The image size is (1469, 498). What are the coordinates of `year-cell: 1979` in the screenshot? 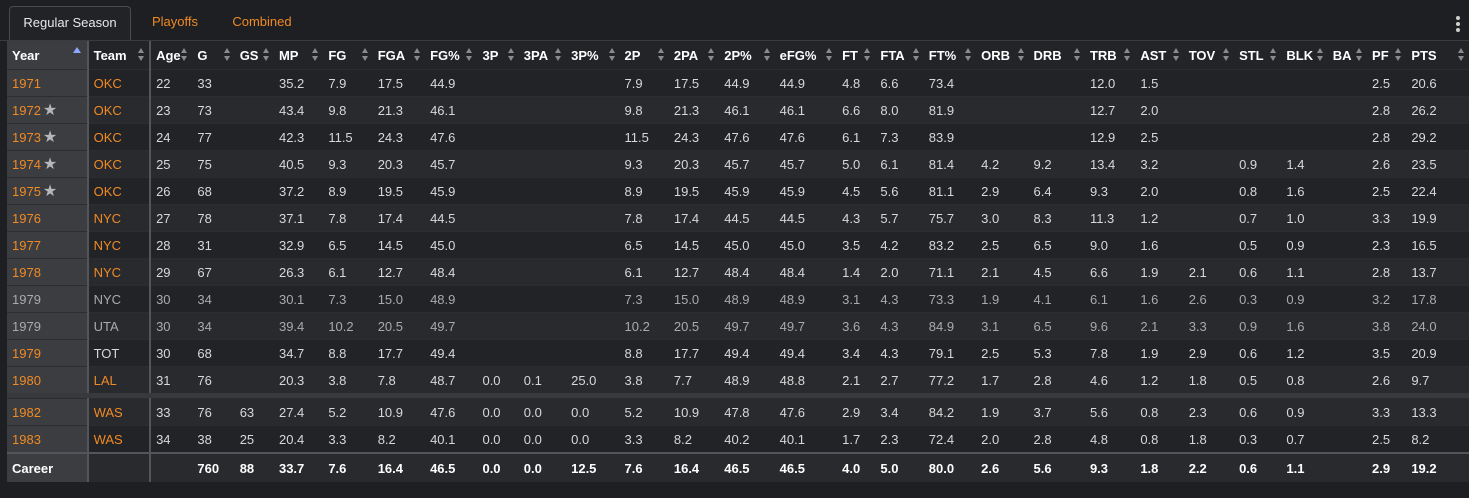 It's located at (48, 353).